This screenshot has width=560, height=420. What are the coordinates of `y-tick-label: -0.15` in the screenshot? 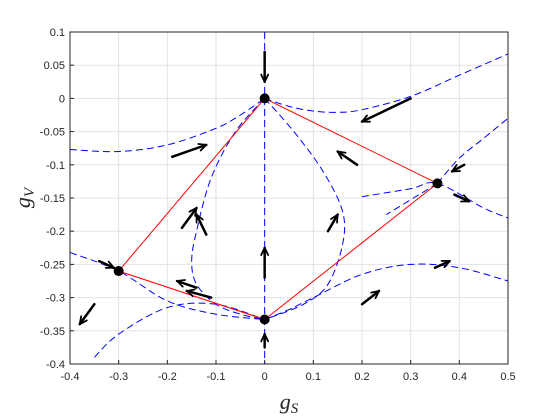 It's located at (52, 199).